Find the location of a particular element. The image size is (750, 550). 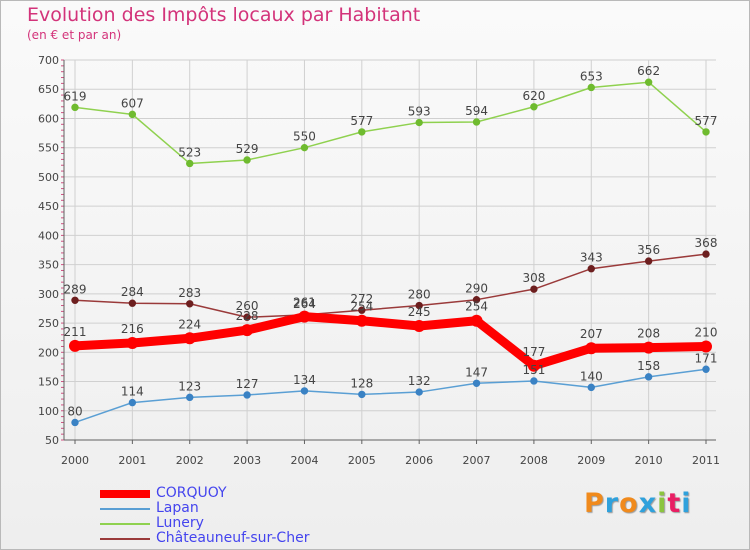

data-label-lapan-2003: 127 is located at coordinates (247, 384).